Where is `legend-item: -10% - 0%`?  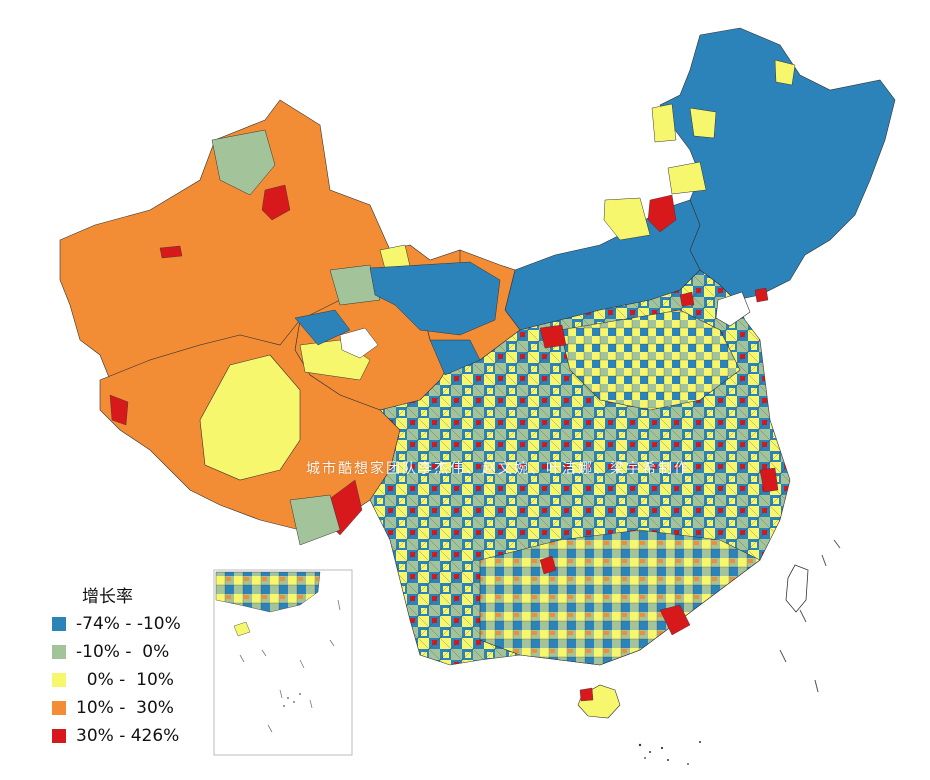 legend-item: -10% - 0% is located at coordinates (137, 652).